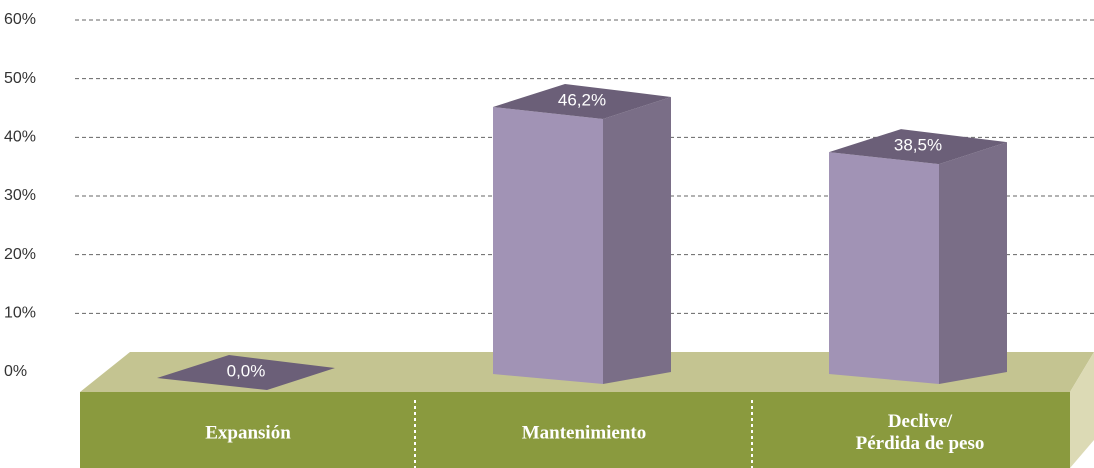 This screenshot has height=468, width=1094. What do you see at coordinates (20, 19) in the screenshot?
I see `y-tick-label: 60%` at bounding box center [20, 19].